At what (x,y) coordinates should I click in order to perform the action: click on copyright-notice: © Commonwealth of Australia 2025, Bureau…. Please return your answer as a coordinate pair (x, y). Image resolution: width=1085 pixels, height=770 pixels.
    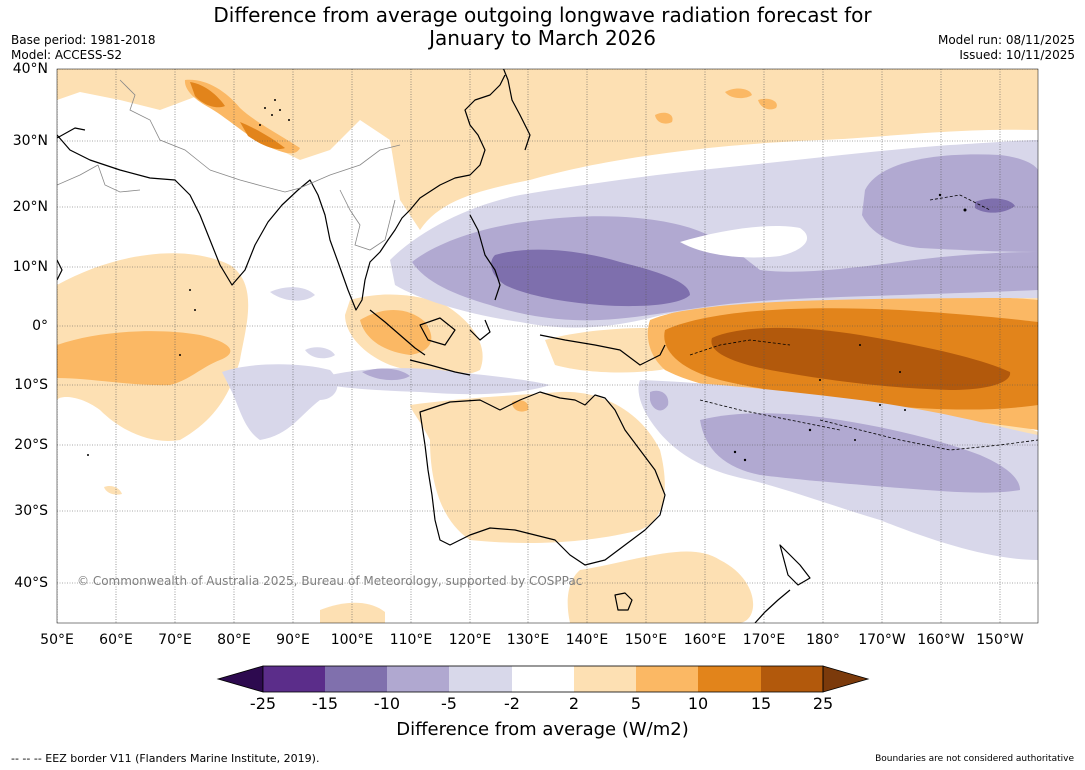
    Looking at the image, I should click on (330, 581).